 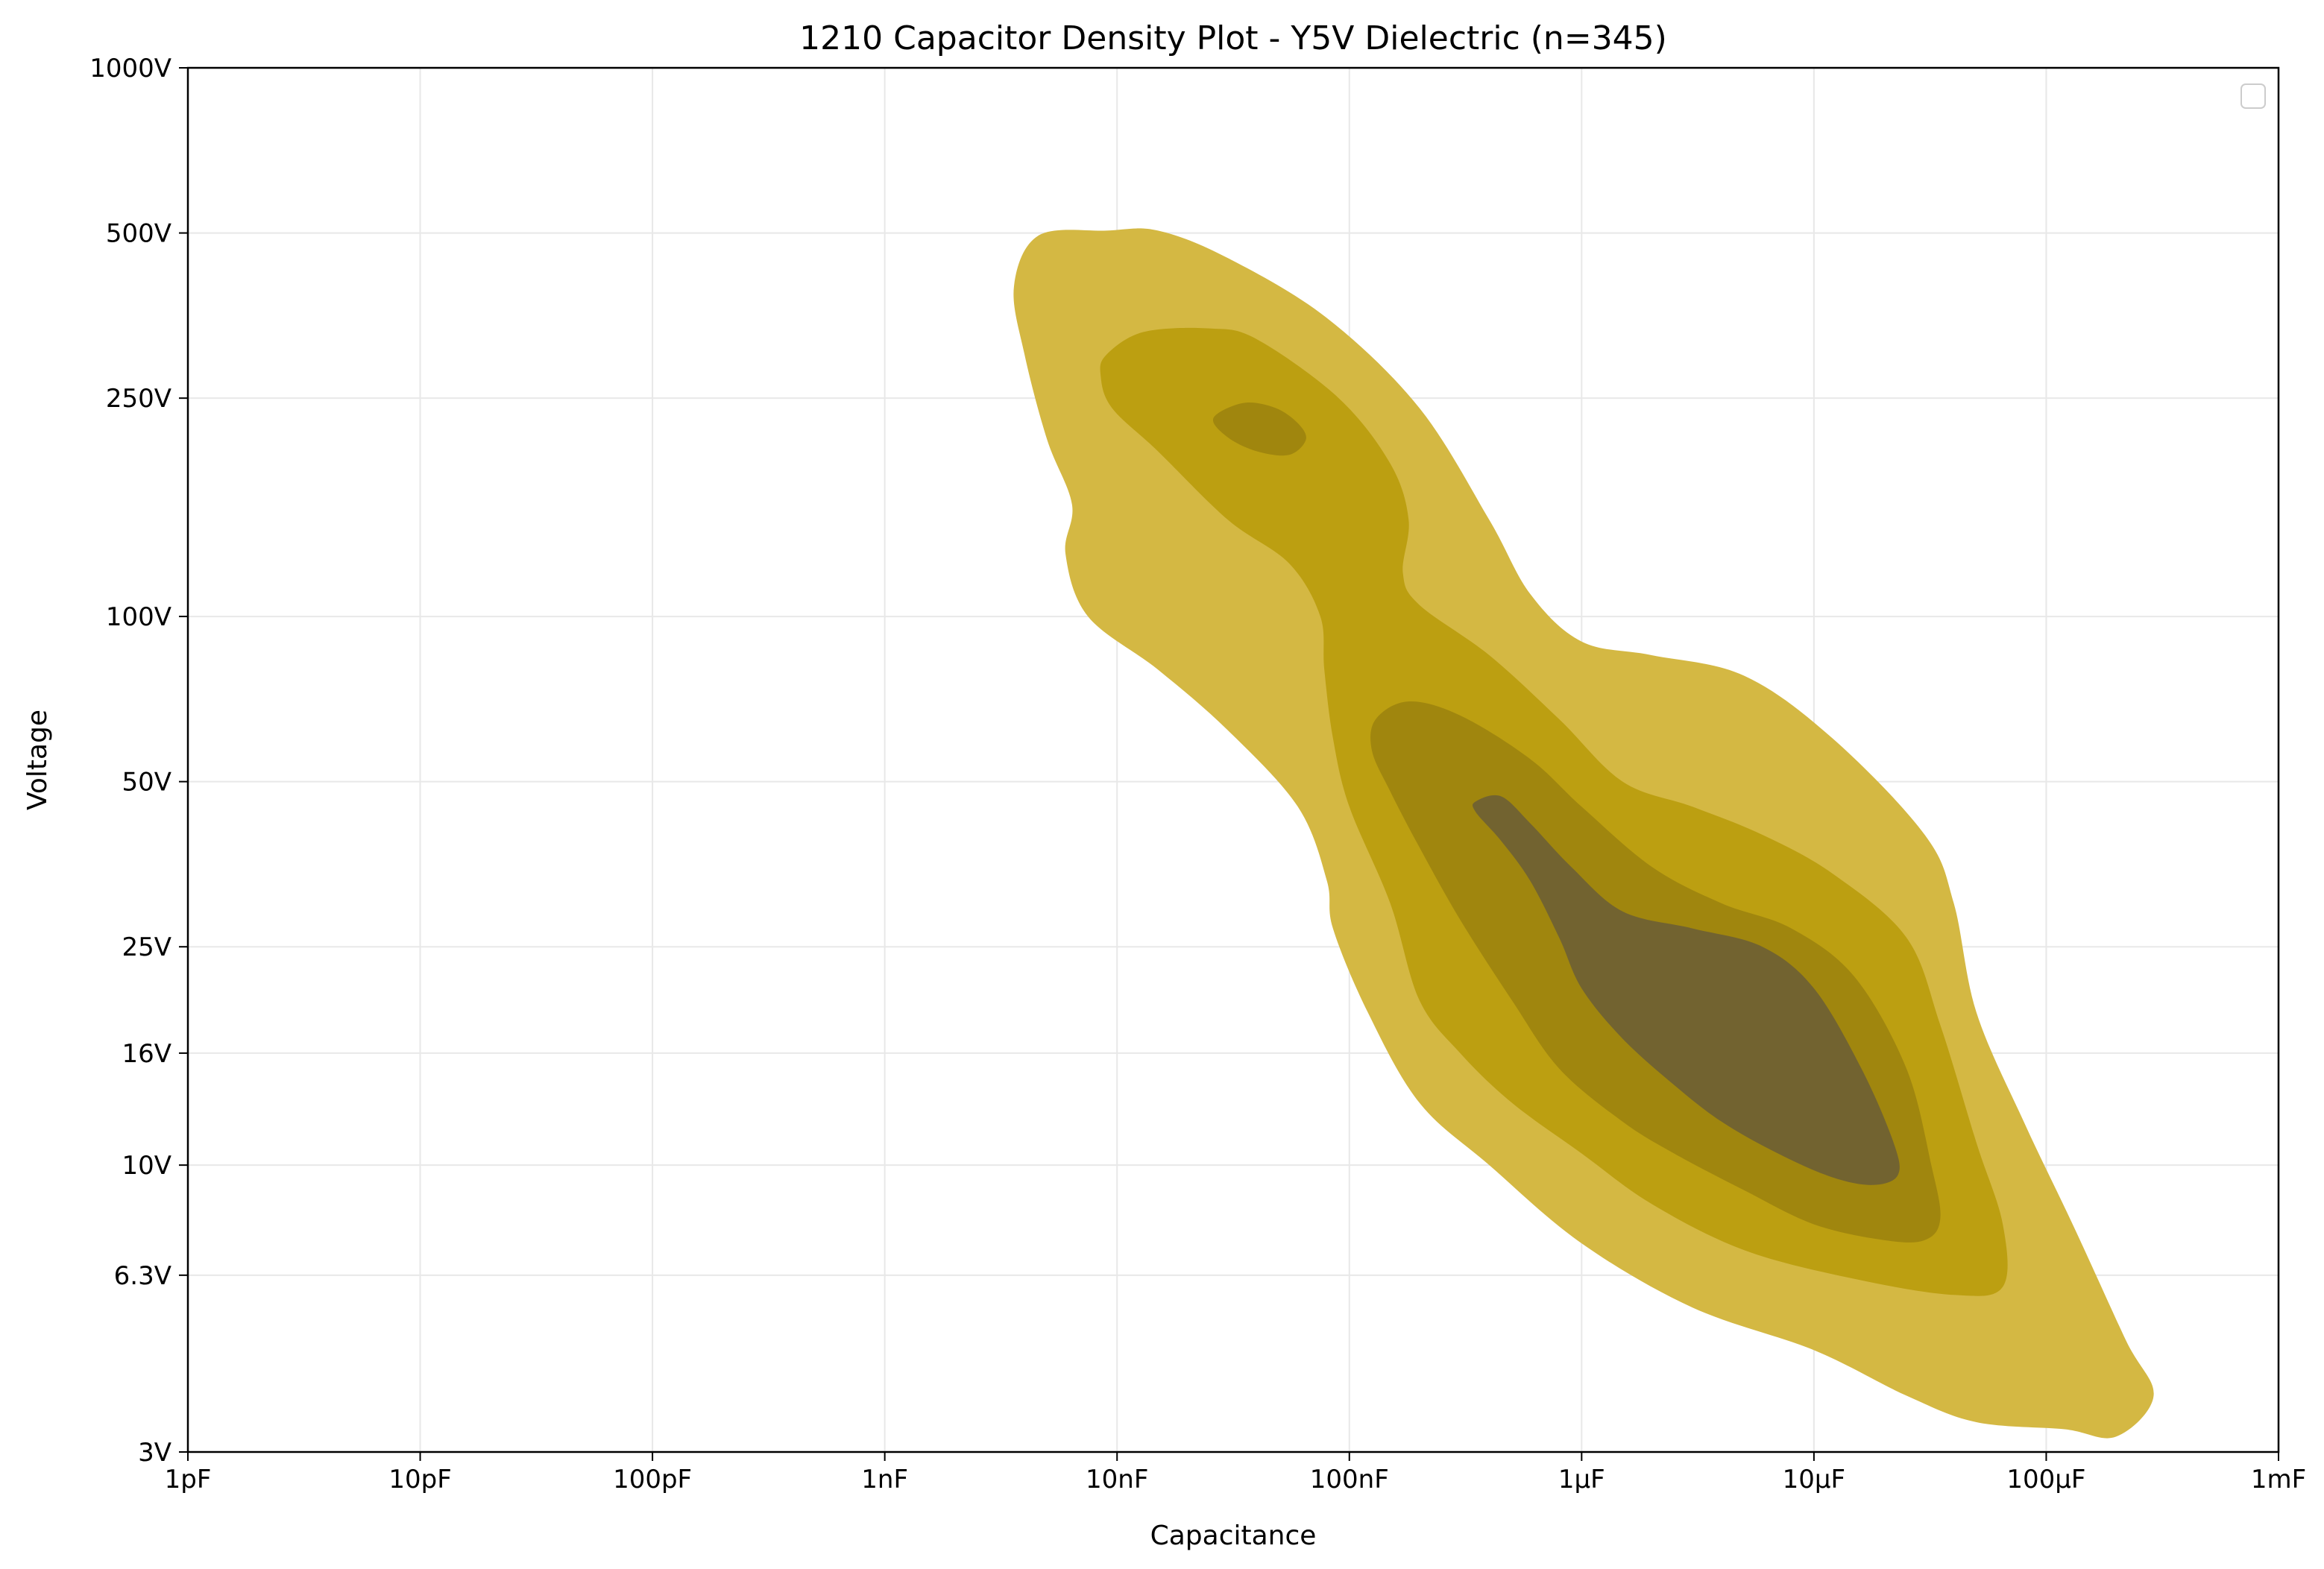 I want to click on y-tick-label: 6.3V, so click(x=142, y=1276).